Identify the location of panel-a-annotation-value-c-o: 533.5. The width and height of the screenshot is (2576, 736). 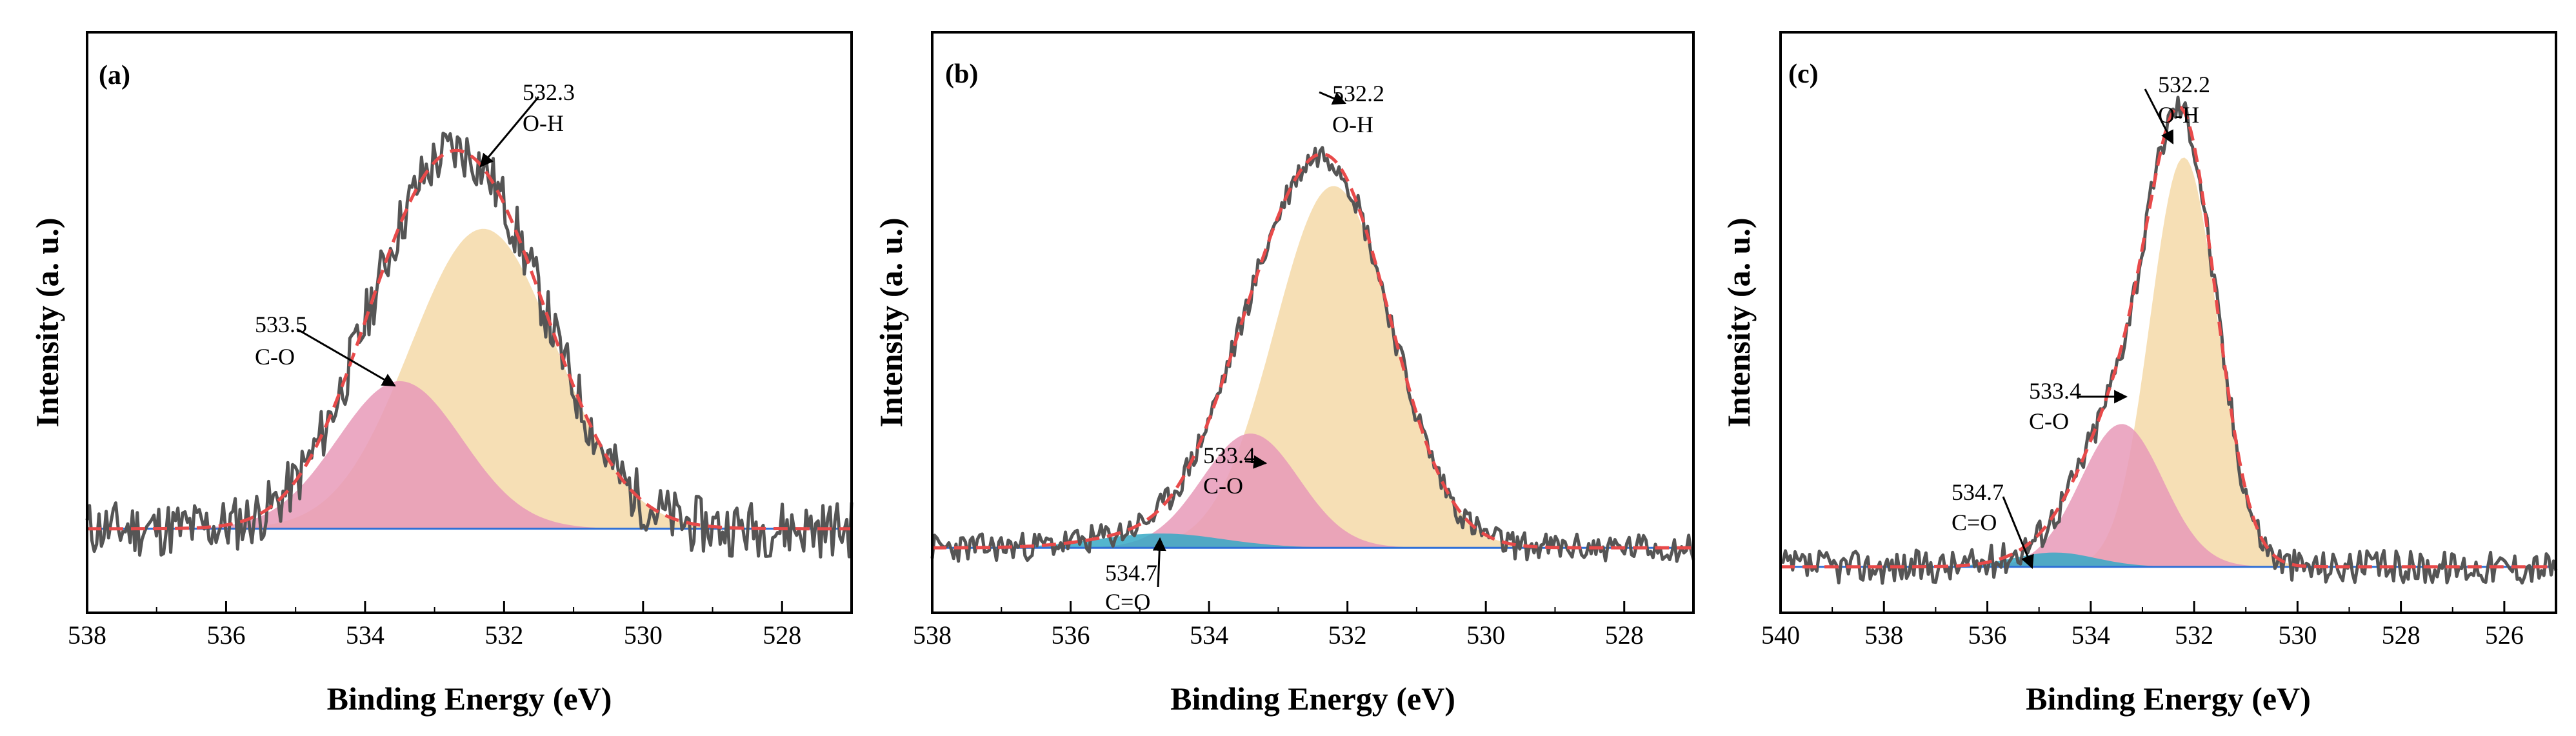
(281, 324).